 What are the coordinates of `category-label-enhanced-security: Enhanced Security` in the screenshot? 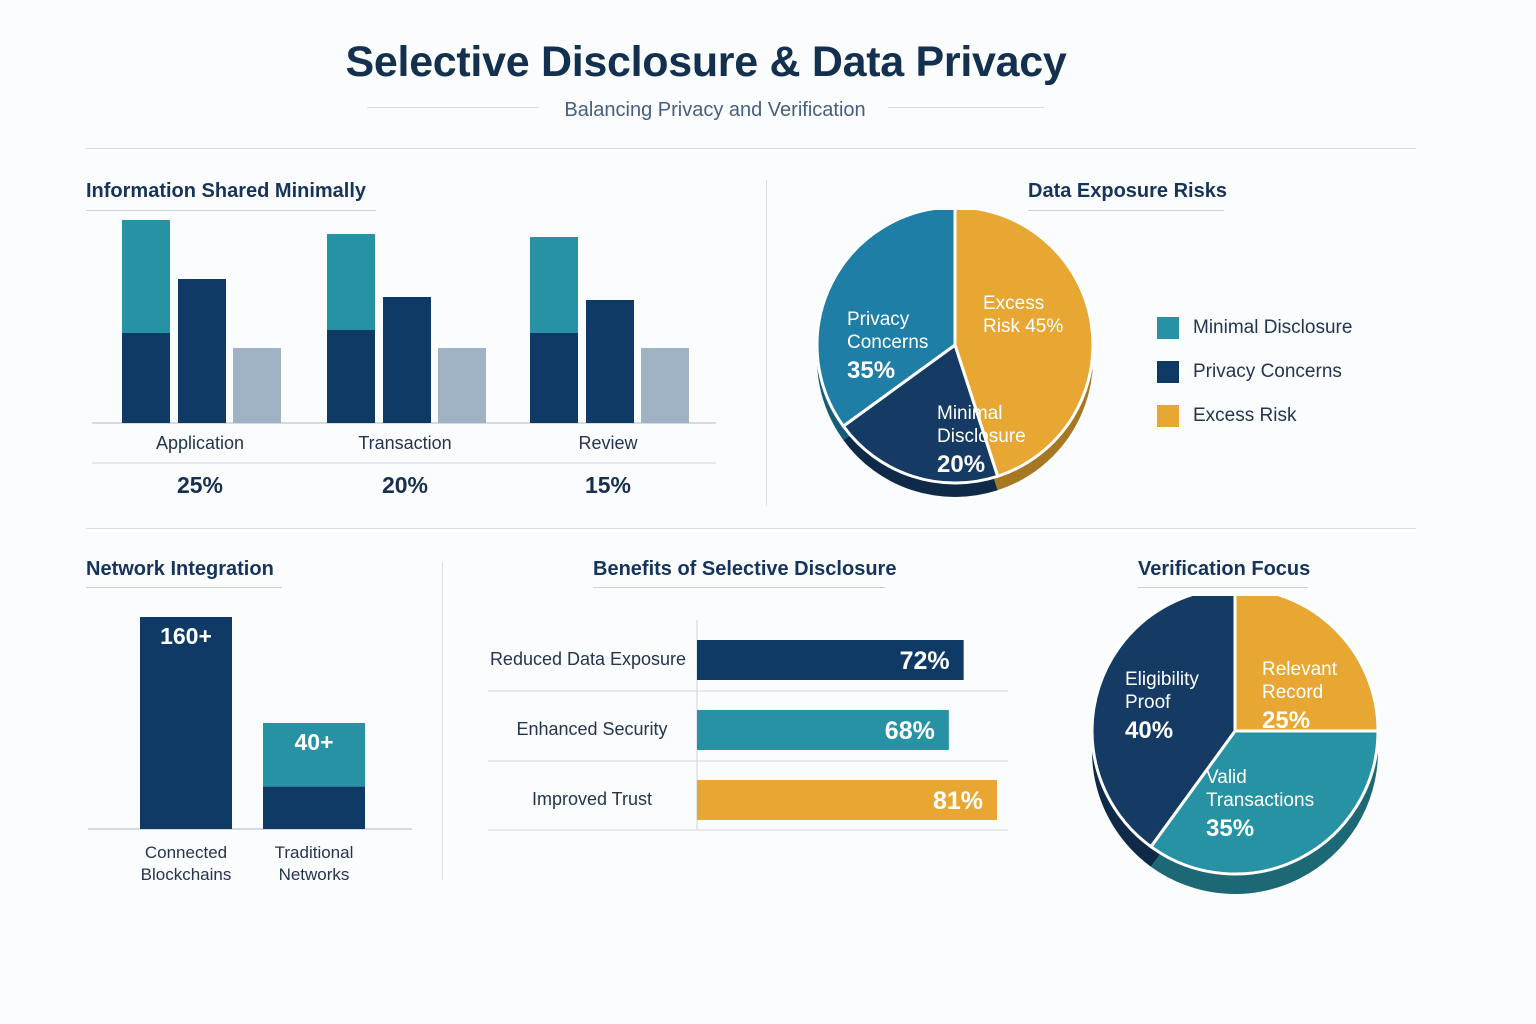 It's located at (591, 729).